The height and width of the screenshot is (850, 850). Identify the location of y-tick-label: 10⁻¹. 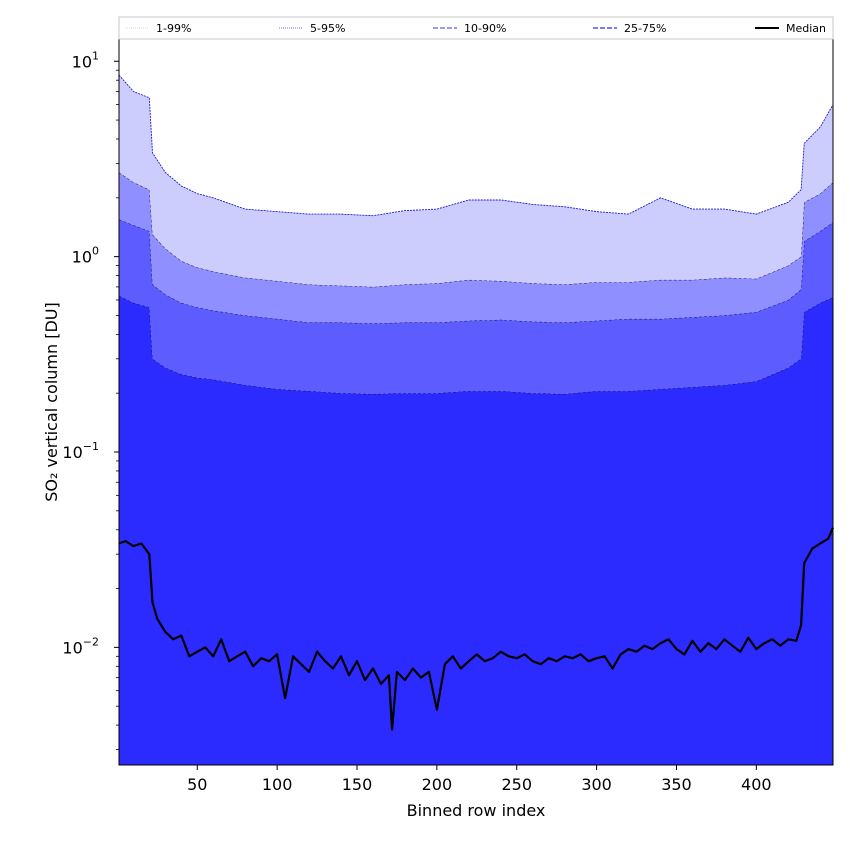
(80, 451).